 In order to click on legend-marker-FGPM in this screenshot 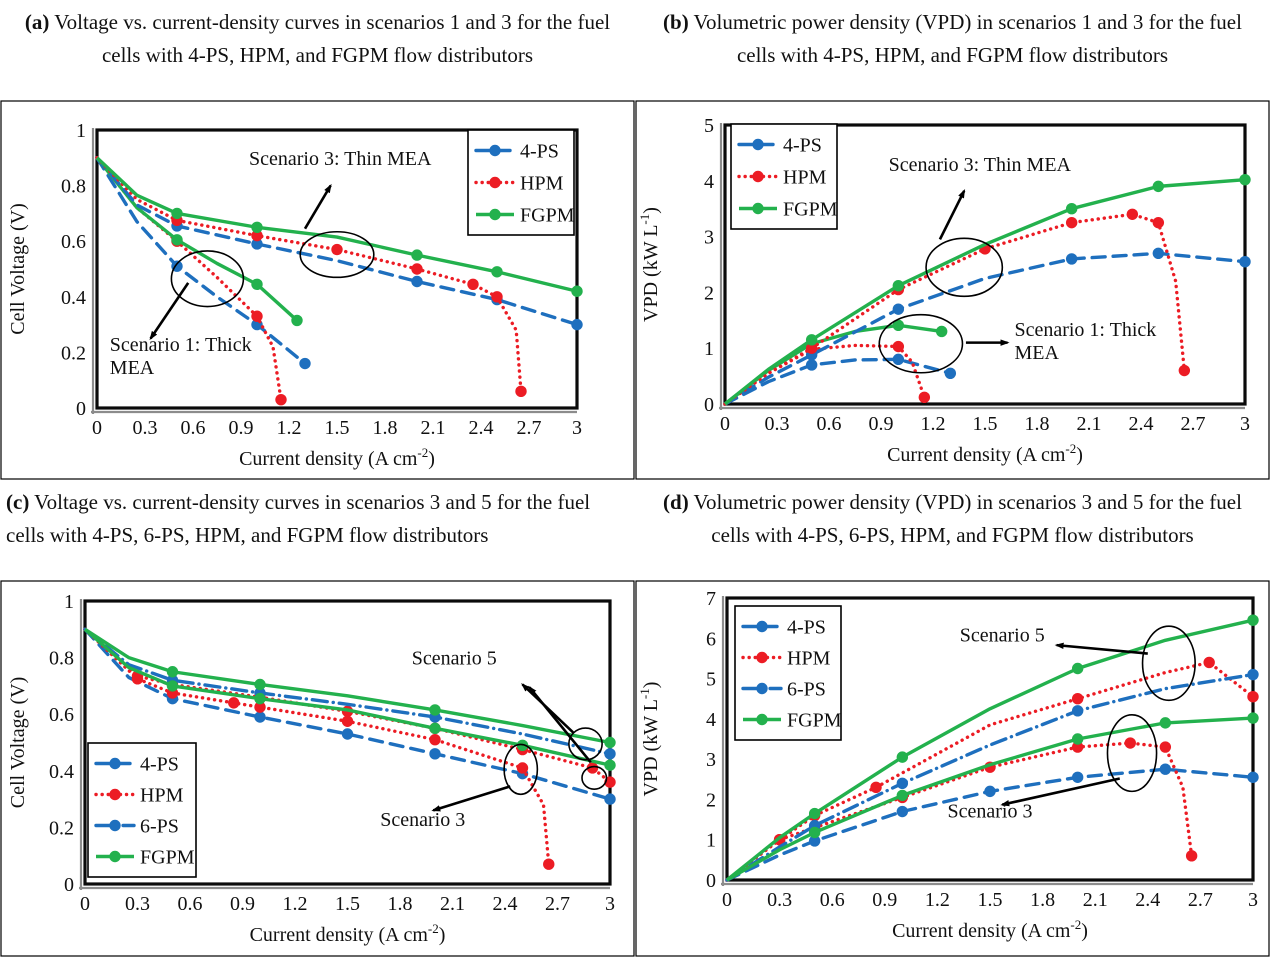, I will do `click(762, 719)`.